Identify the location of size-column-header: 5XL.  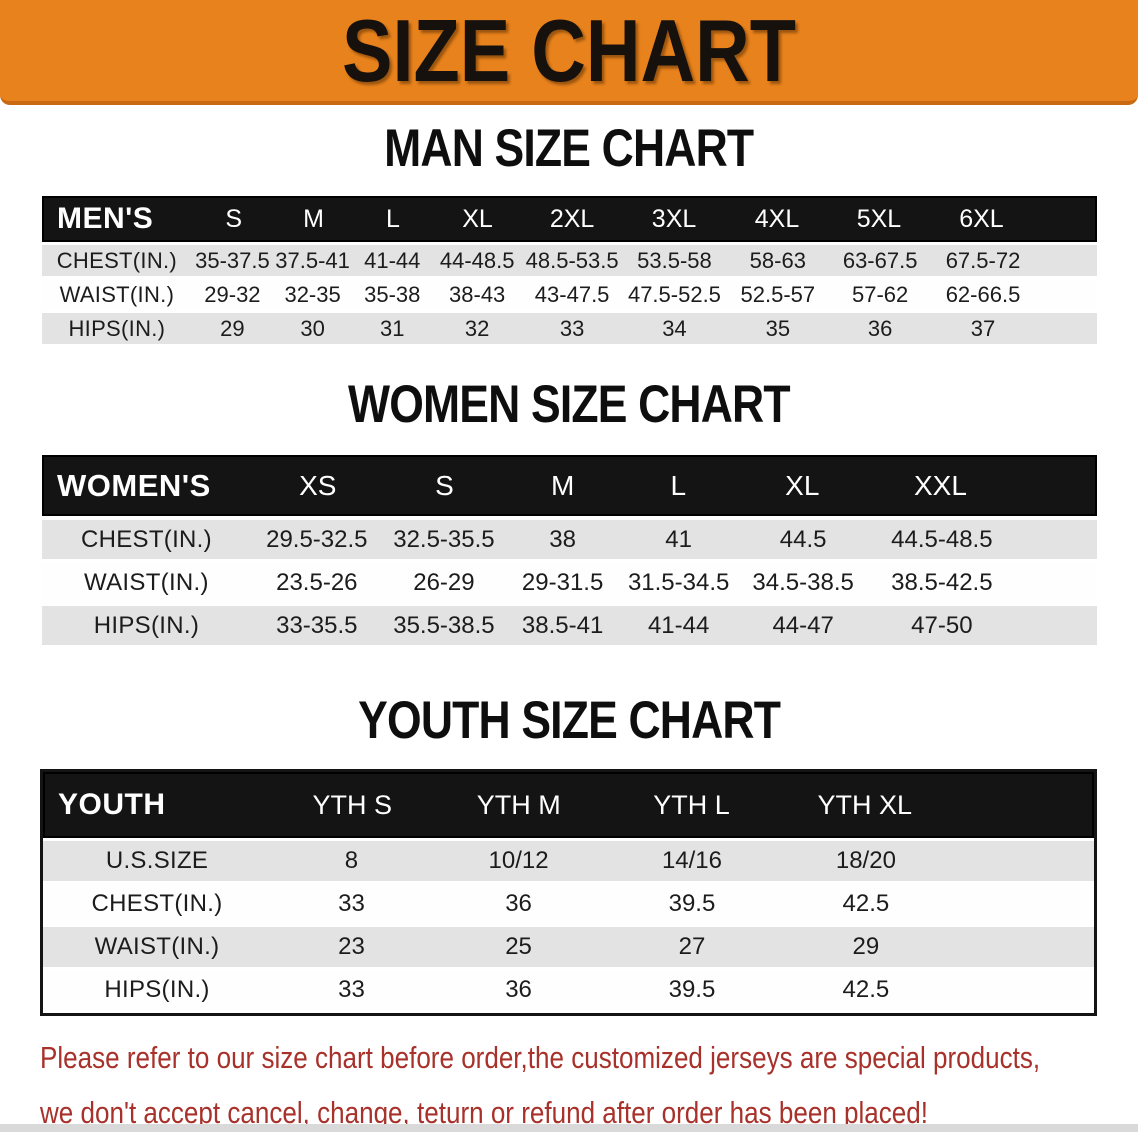
(879, 218).